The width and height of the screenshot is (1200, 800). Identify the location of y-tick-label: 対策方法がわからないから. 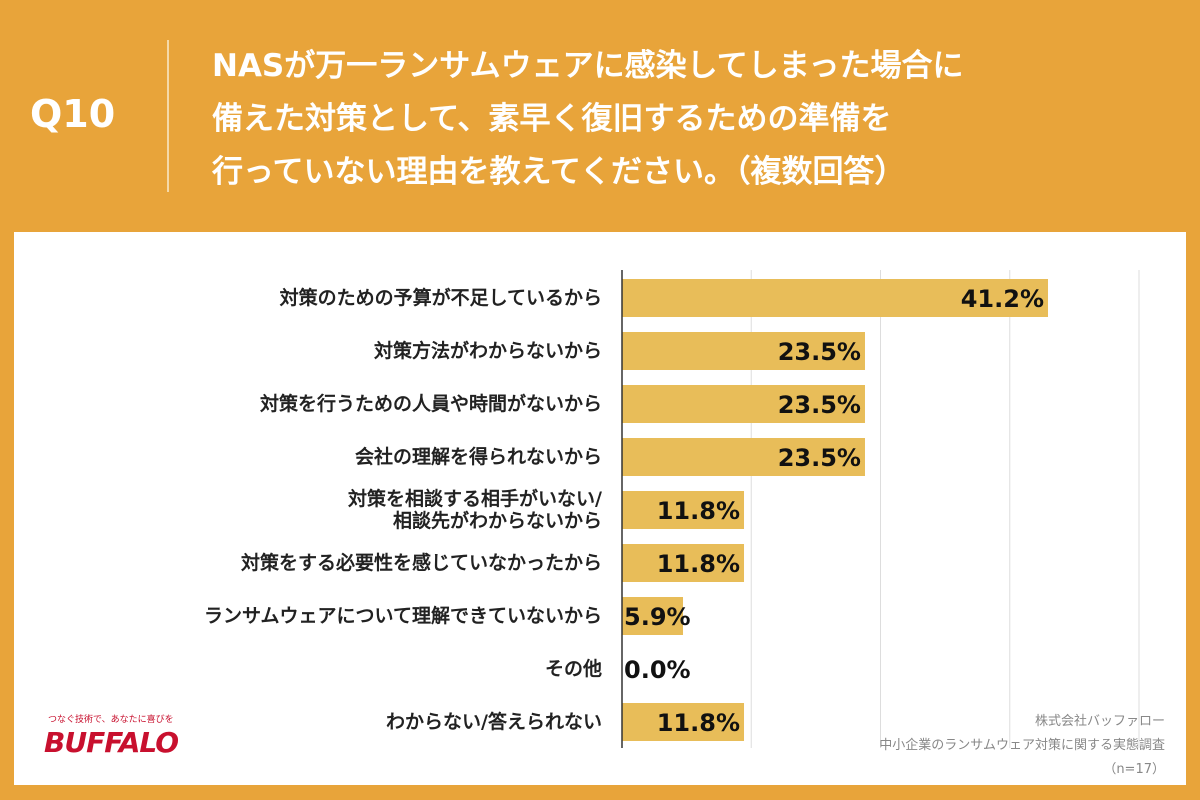
(487, 351).